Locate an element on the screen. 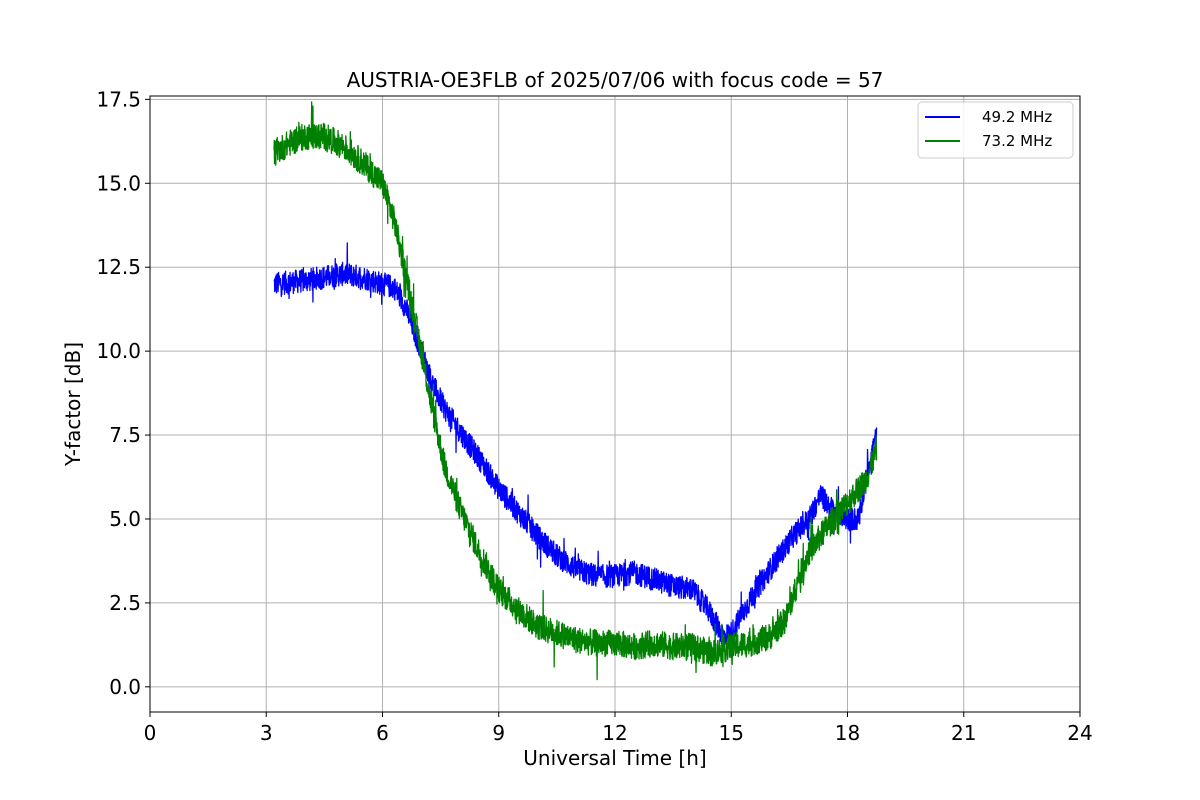 Image resolution: width=1200 pixels, height=800 pixels. x-tick-label: 6 is located at coordinates (382, 733).